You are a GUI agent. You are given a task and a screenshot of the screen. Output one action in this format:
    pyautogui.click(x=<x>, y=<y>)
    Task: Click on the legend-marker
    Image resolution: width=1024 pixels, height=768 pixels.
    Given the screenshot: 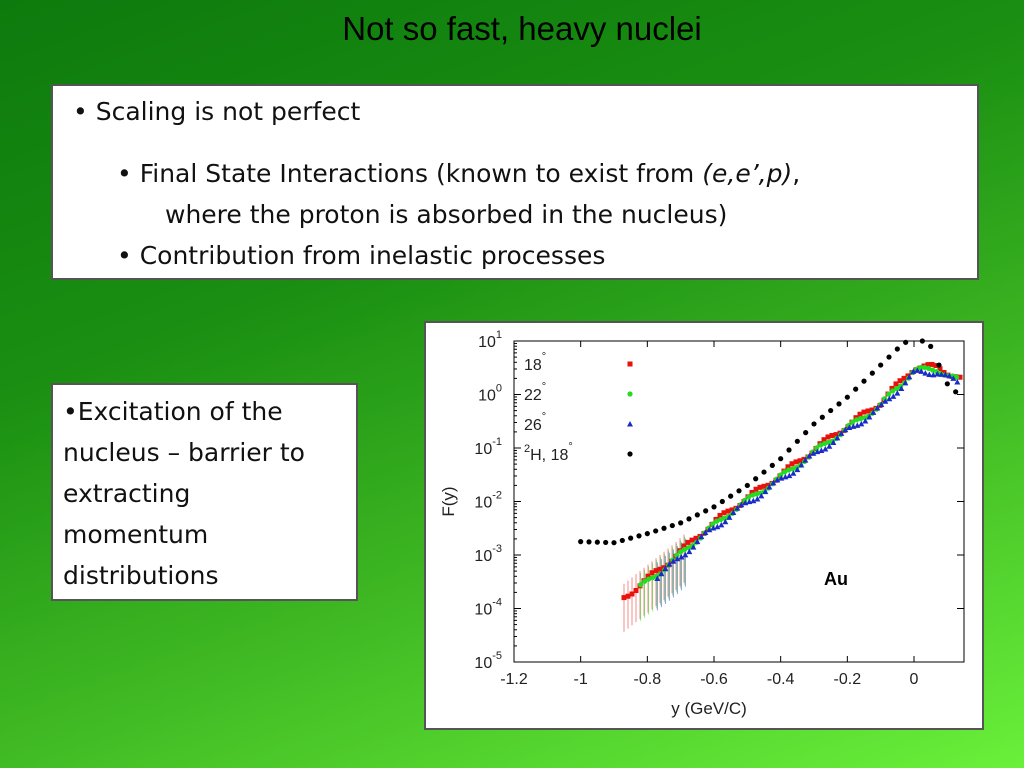 What is the action you would take?
    pyautogui.click(x=630, y=424)
    